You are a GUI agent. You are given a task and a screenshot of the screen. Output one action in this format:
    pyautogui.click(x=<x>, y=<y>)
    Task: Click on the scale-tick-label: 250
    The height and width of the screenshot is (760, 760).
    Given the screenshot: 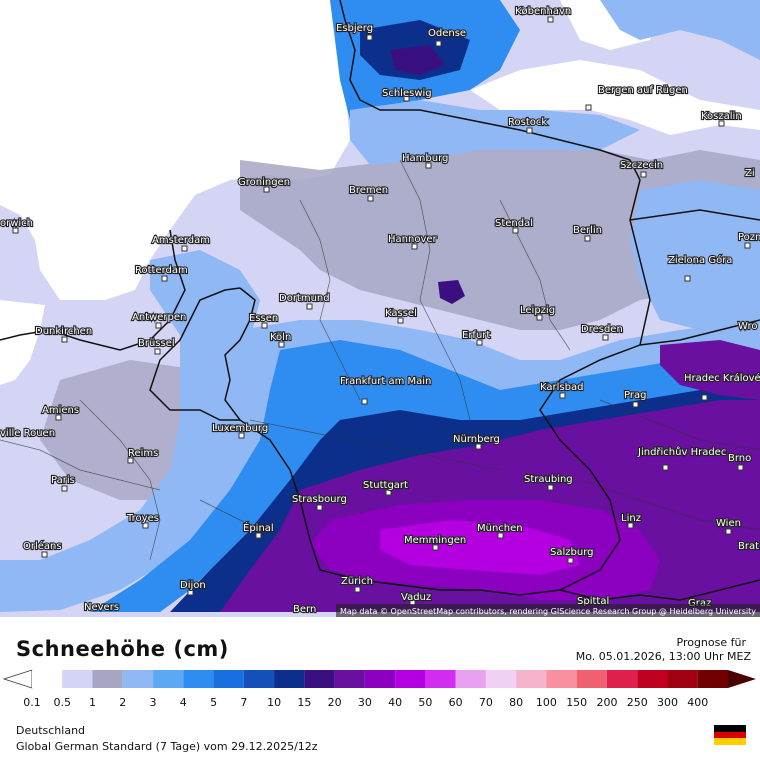 What is the action you would take?
    pyautogui.click(x=637, y=702)
    